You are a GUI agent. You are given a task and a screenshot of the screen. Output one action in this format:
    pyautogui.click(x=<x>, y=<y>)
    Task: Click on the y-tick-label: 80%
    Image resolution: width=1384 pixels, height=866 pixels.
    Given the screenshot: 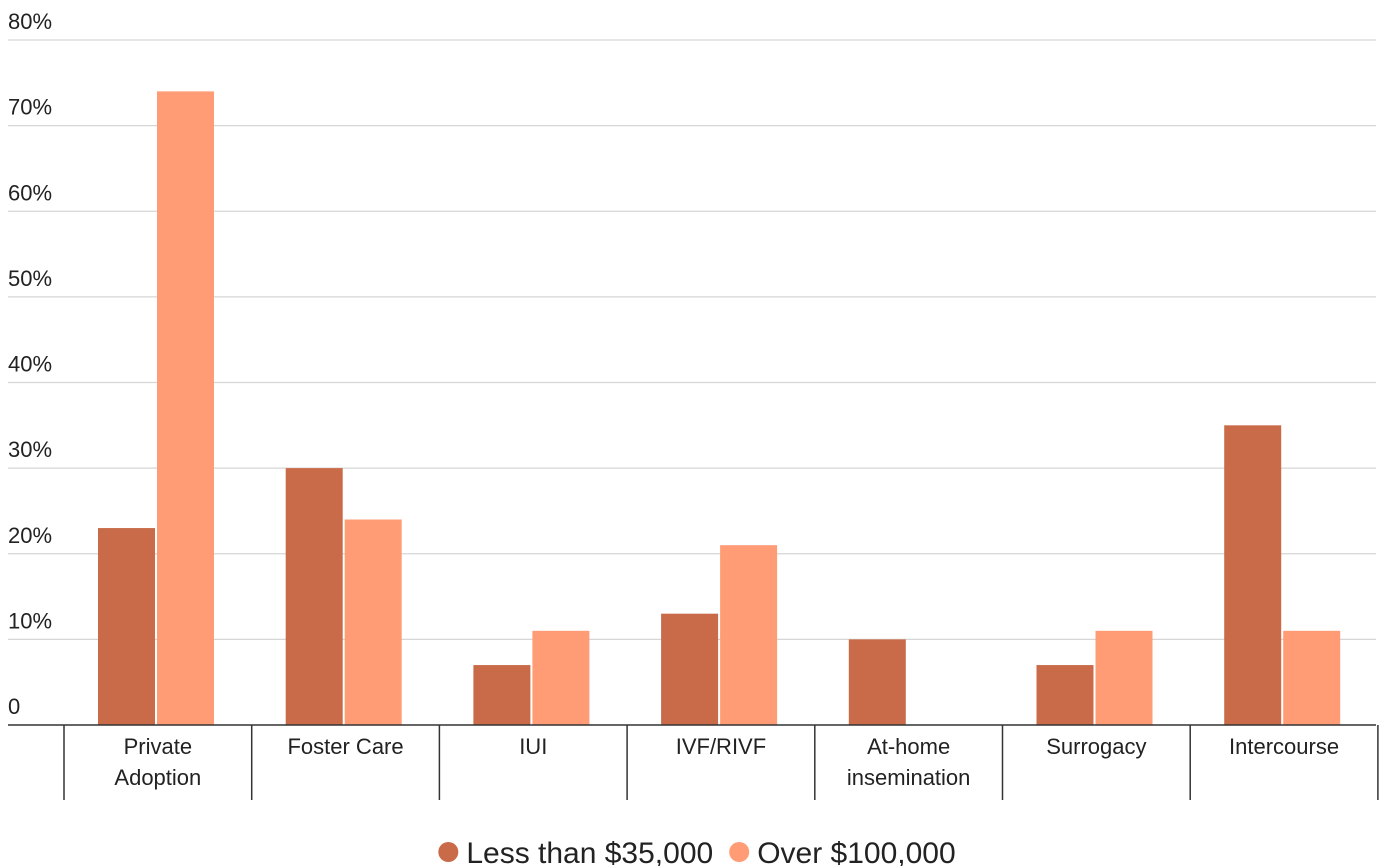 What is the action you would take?
    pyautogui.click(x=30, y=21)
    